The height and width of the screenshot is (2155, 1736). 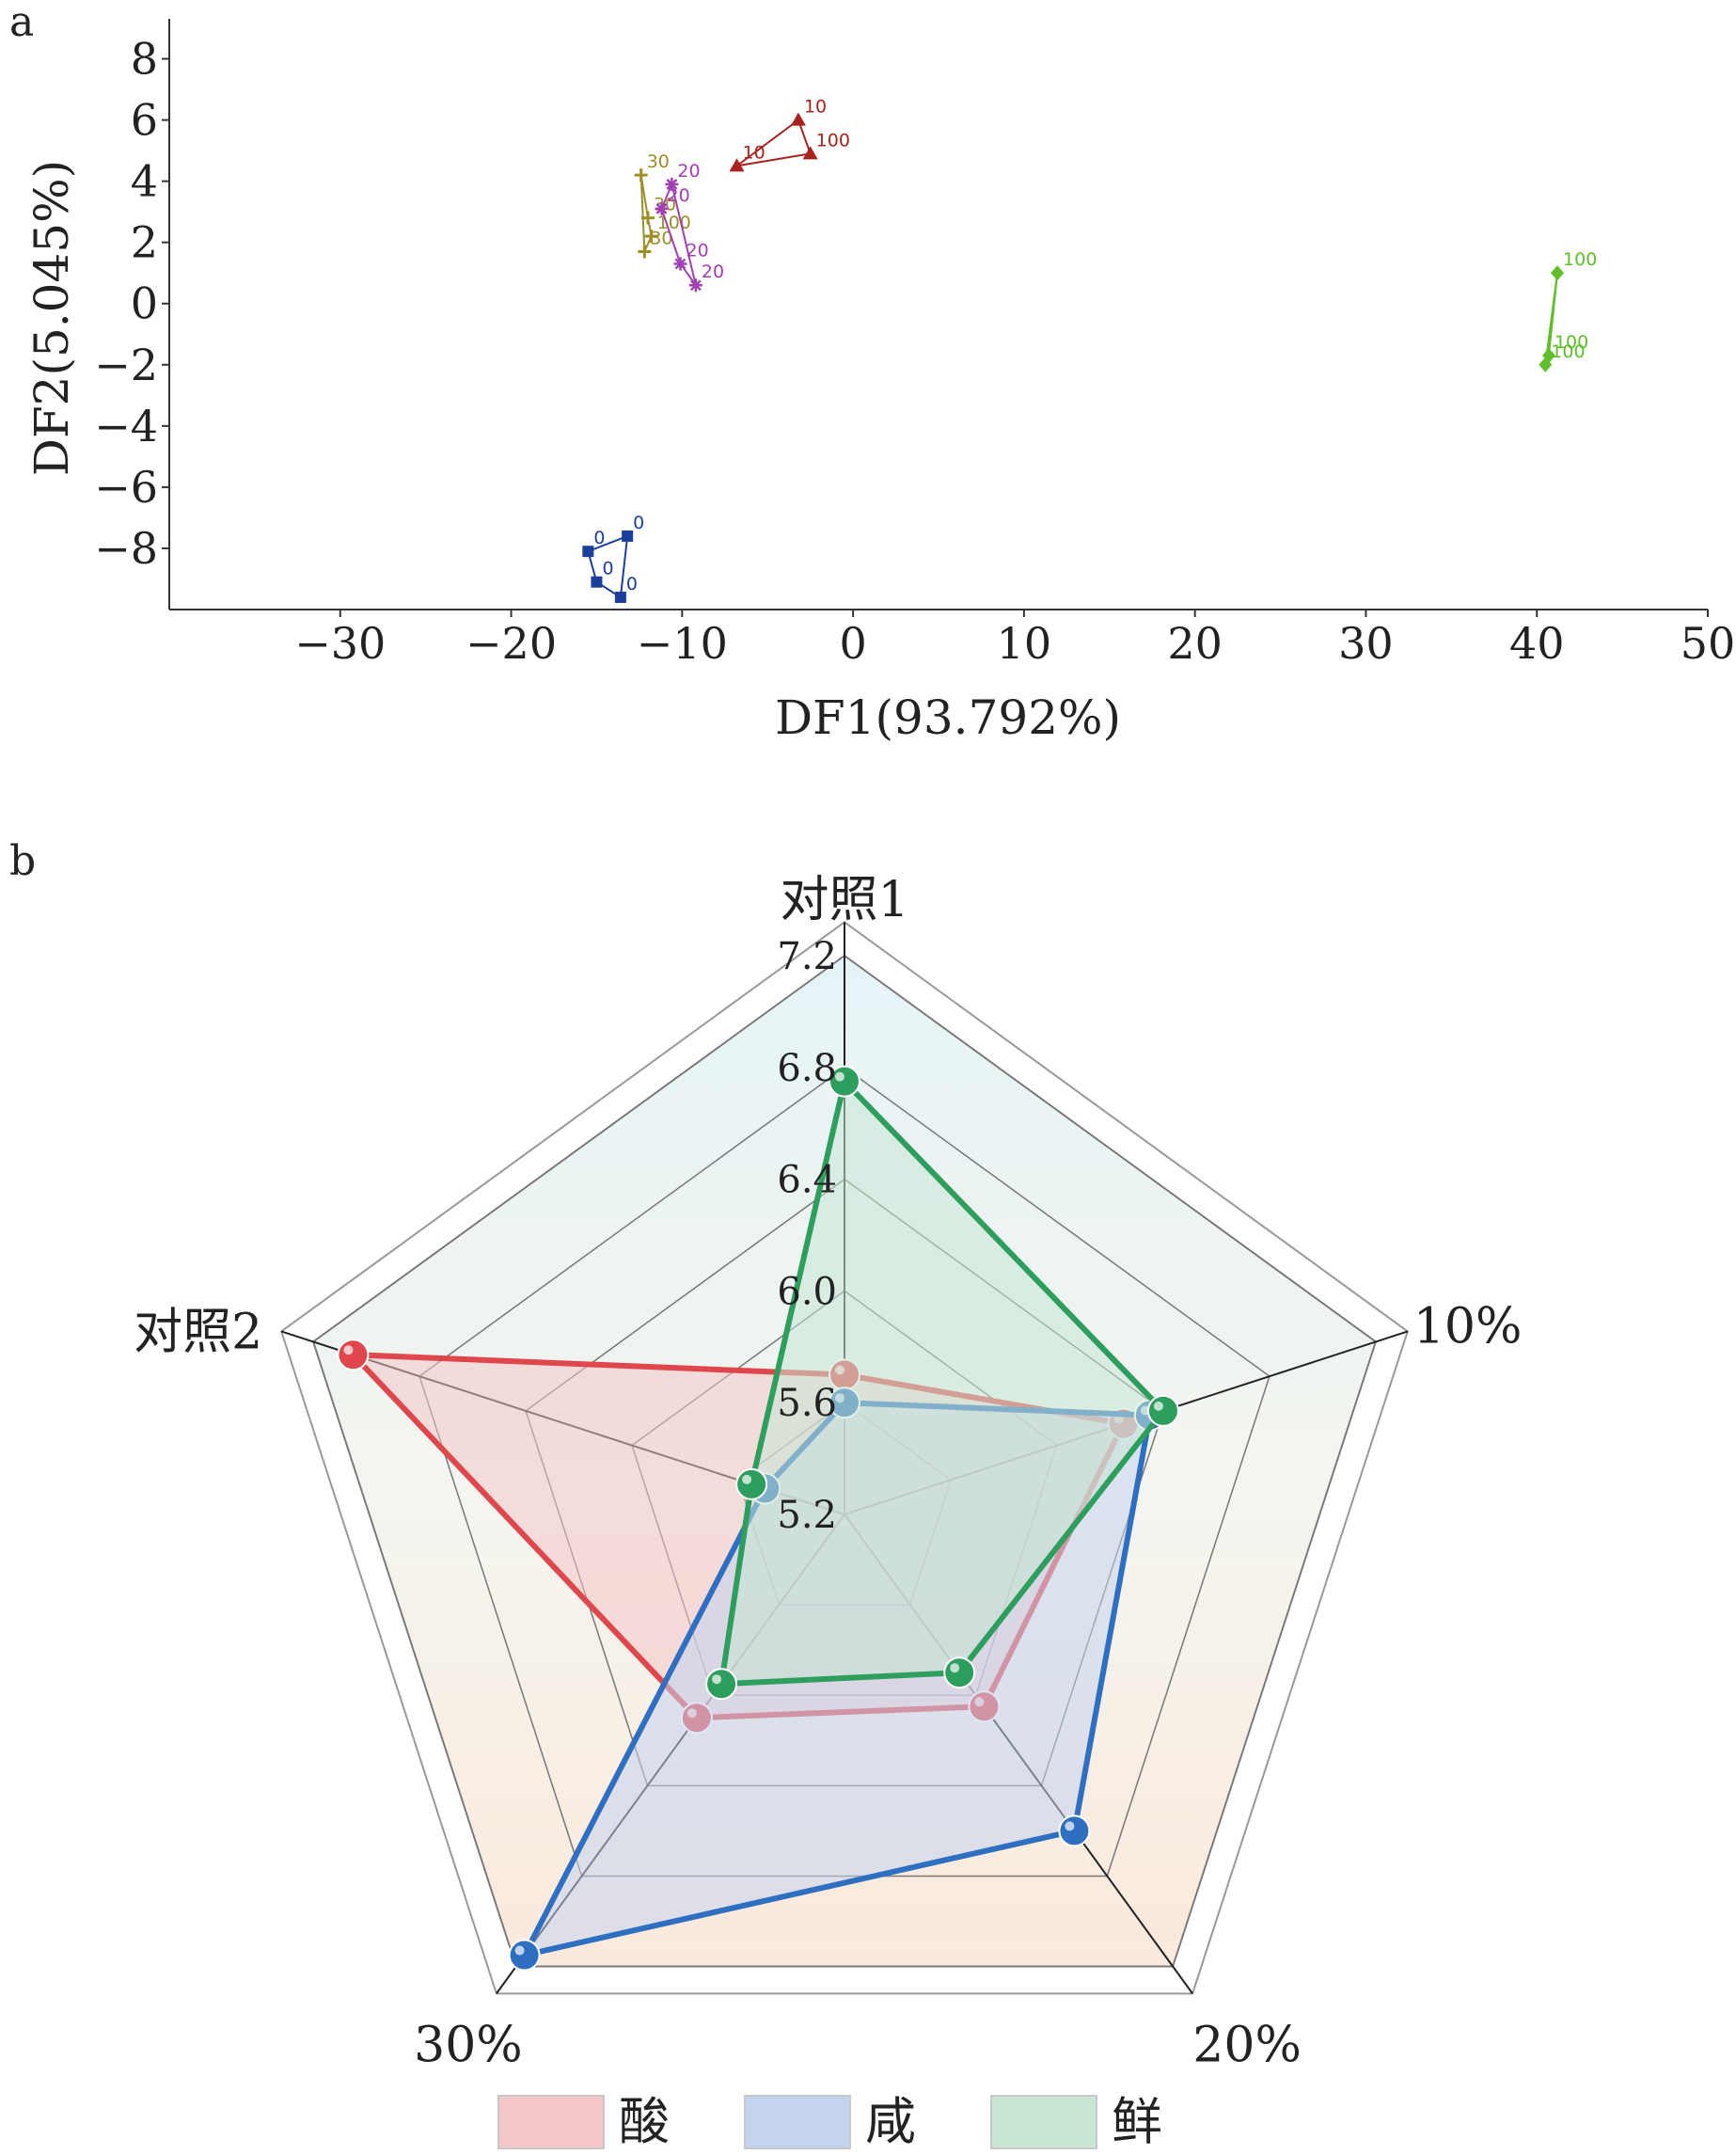 What do you see at coordinates (844, 900) in the screenshot?
I see `radar-axis-label: 对照1` at bounding box center [844, 900].